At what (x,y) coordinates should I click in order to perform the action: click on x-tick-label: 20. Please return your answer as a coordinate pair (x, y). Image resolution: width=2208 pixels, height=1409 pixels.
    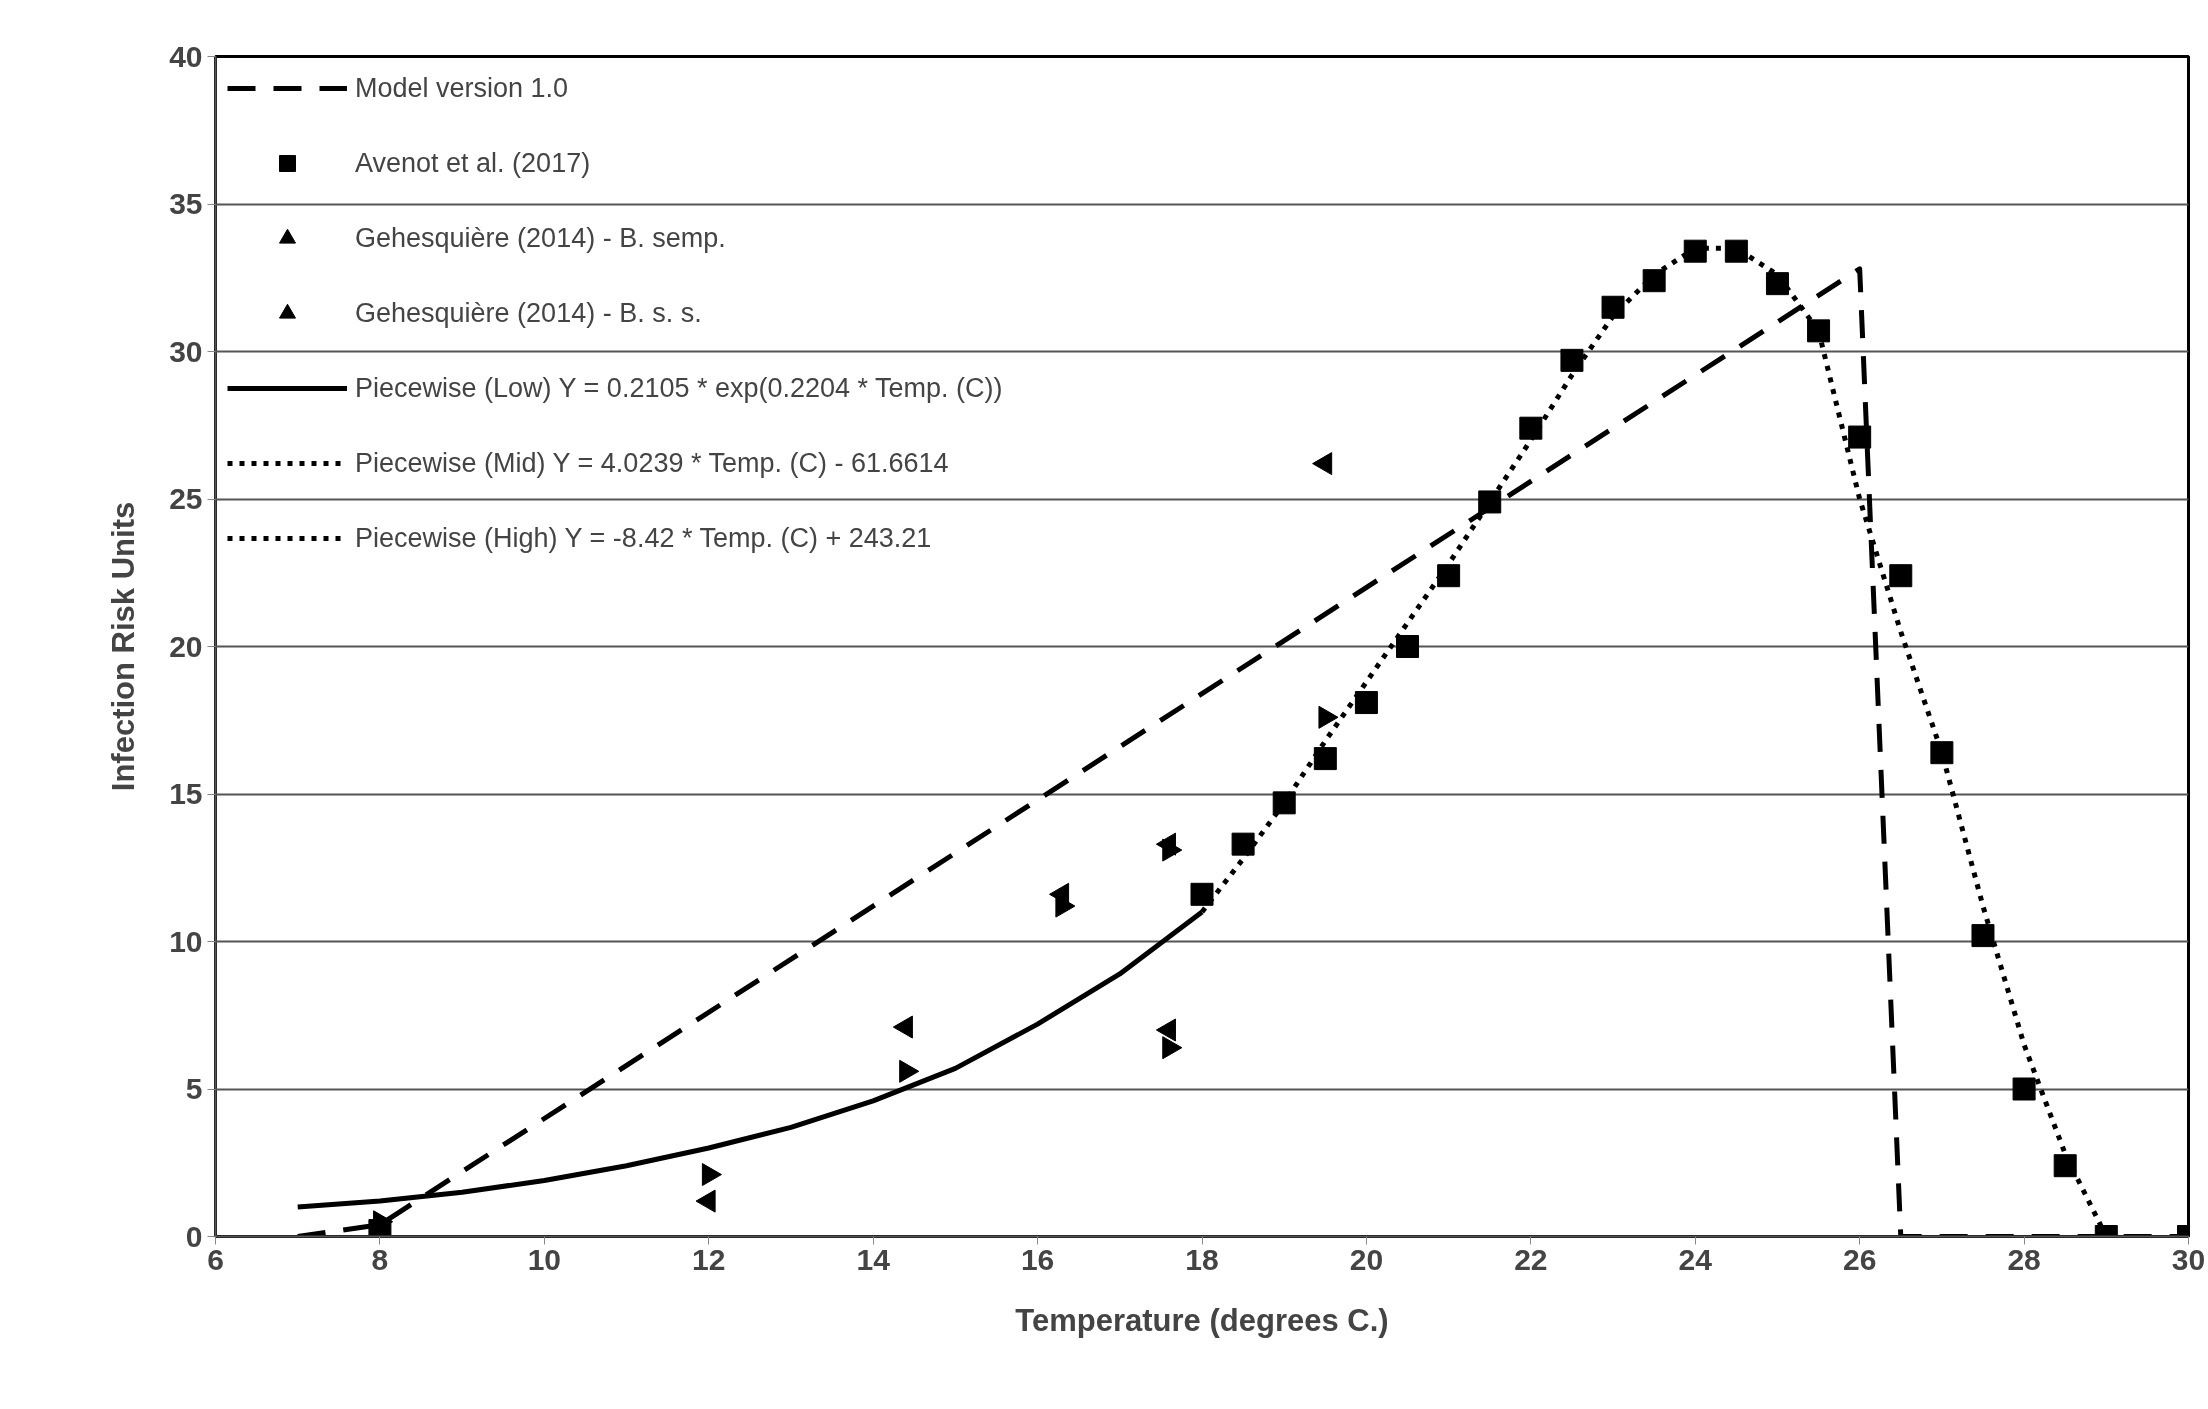
    Looking at the image, I should click on (1366, 1259).